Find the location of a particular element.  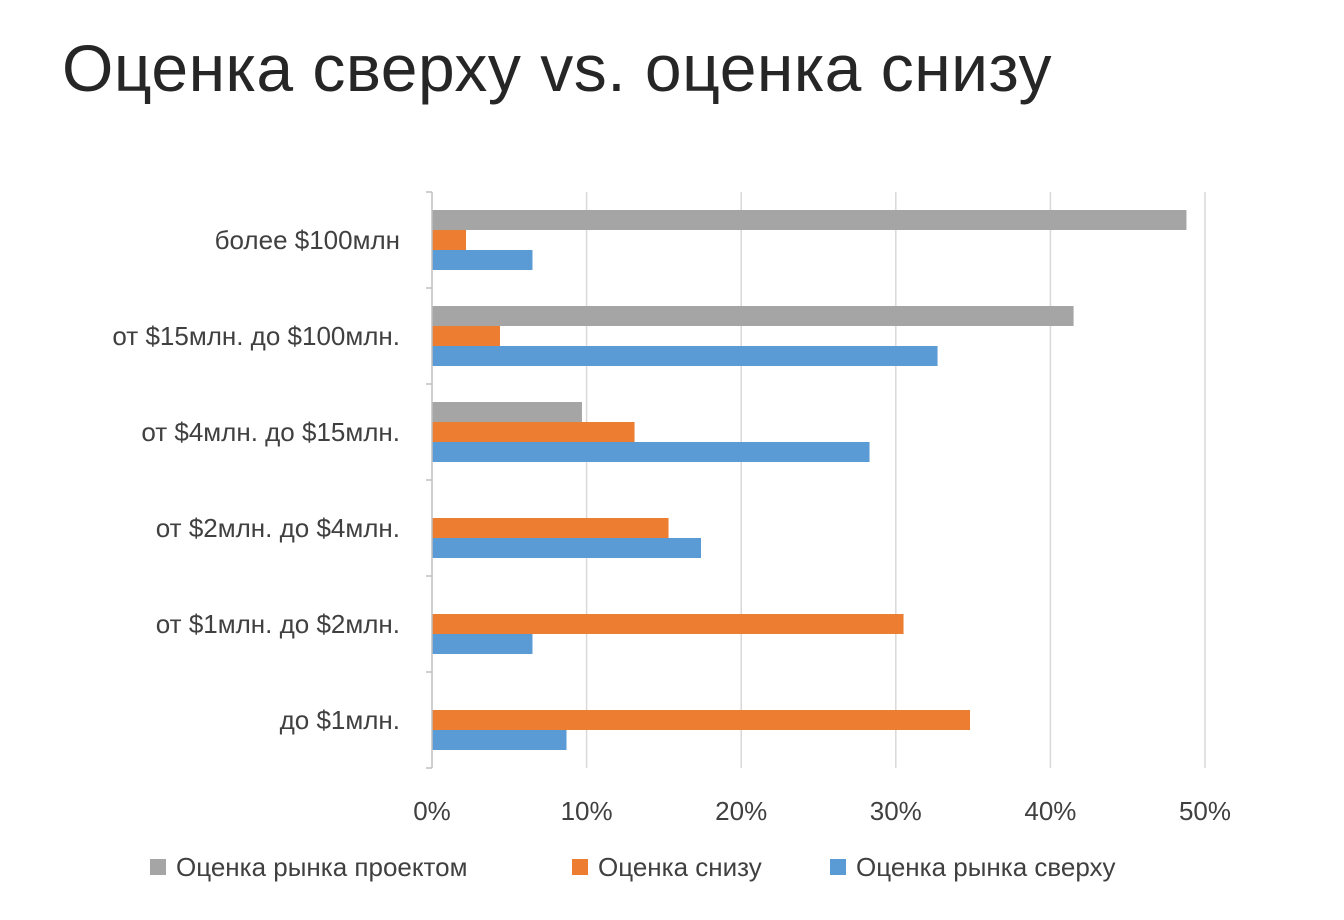

legend-label: Оценка снизу is located at coordinates (680, 867).